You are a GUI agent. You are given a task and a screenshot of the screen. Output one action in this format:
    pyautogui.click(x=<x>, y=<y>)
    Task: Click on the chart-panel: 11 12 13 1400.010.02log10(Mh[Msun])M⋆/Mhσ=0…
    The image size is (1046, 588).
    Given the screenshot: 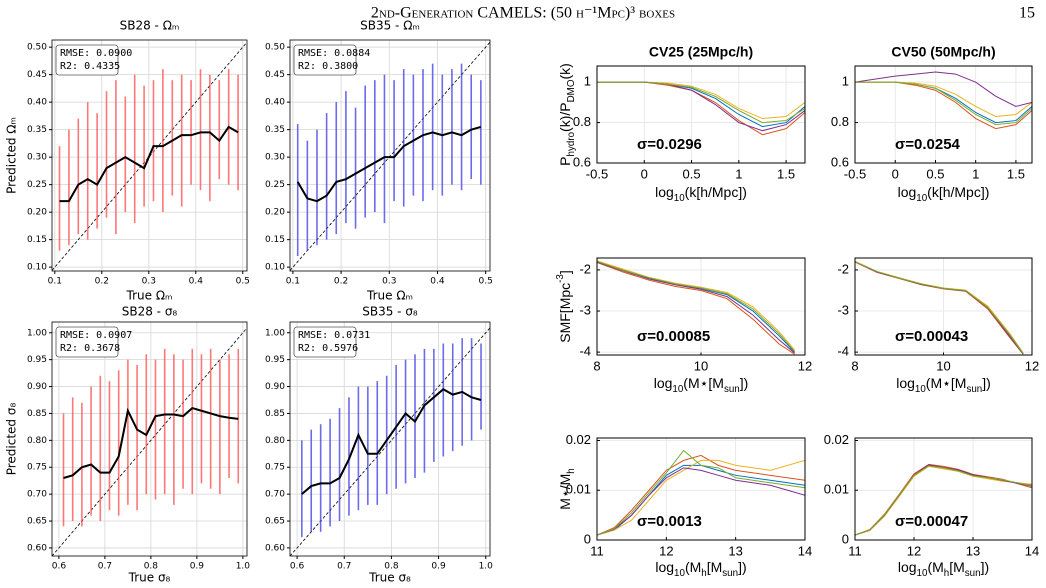 What is the action you would take?
    pyautogui.click(x=685, y=505)
    